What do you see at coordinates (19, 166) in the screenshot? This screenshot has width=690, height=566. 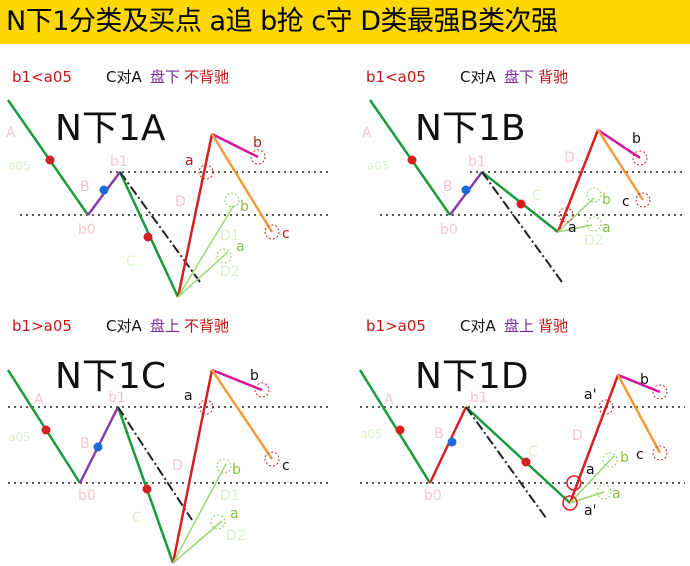 I see `panel-n1a-label-a05: a05` at bounding box center [19, 166].